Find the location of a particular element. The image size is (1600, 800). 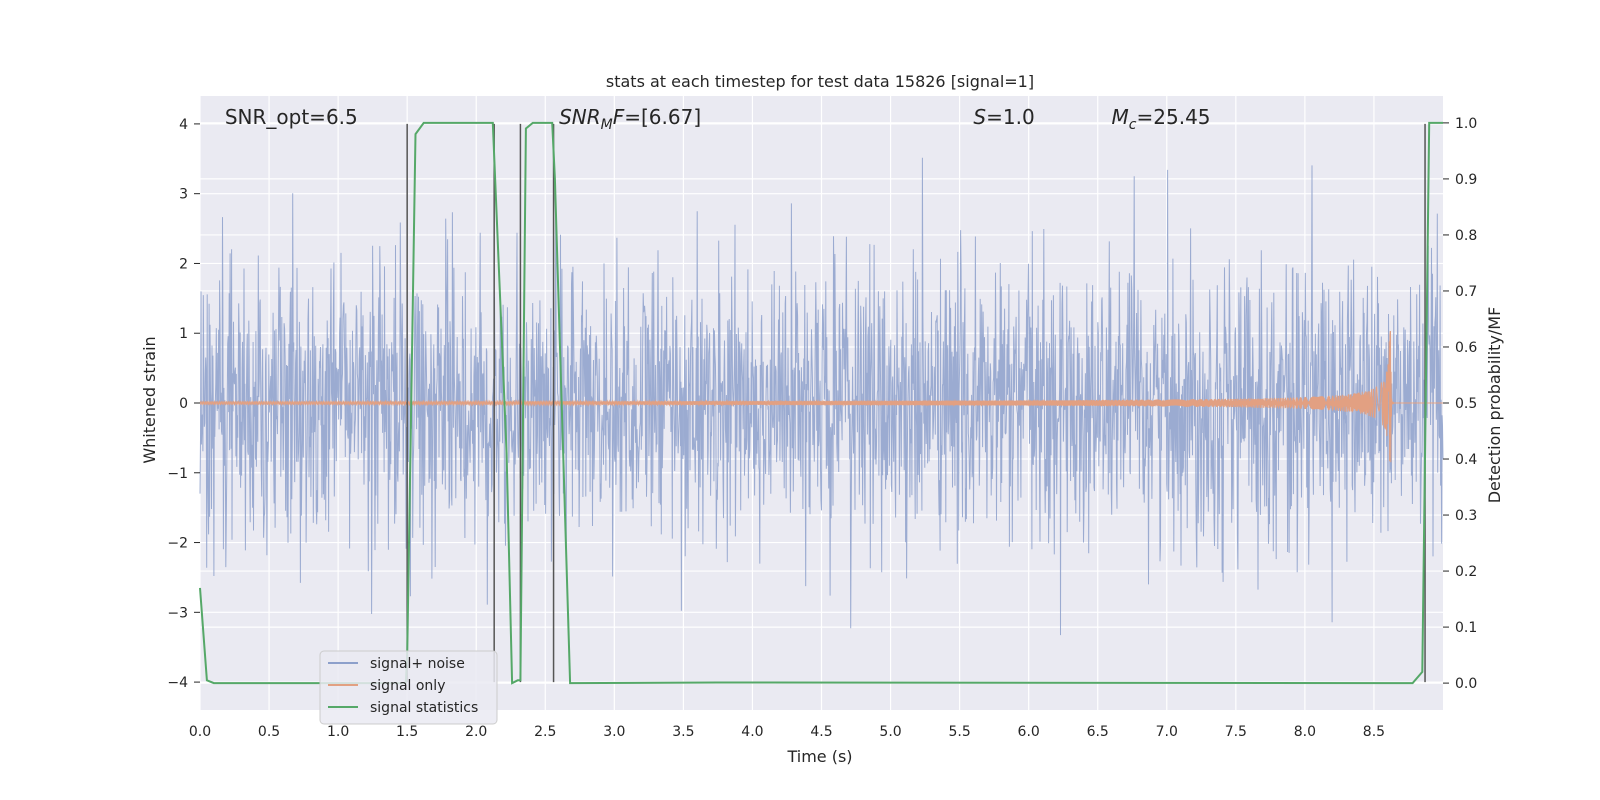

x-tick-label: 0.0 is located at coordinates (200, 732).